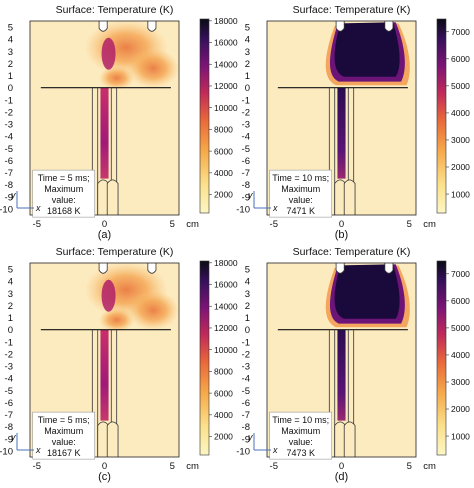 This screenshot has height=488, width=474. I want to click on colorbar, so click(441, 358).